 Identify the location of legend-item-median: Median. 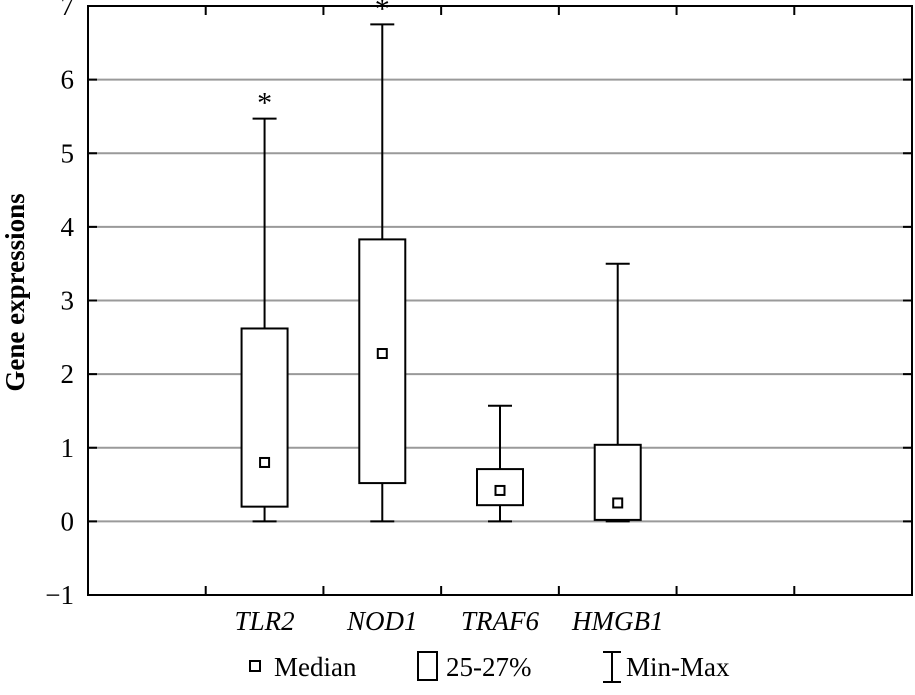
(303, 667).